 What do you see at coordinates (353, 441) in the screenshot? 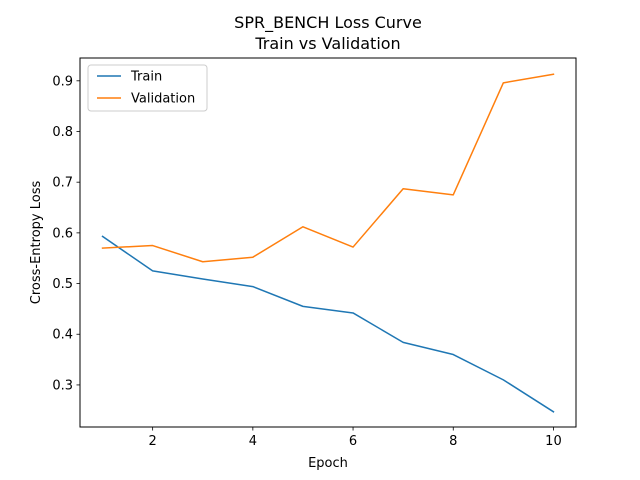
I see `x-tick-label: 6` at bounding box center [353, 441].